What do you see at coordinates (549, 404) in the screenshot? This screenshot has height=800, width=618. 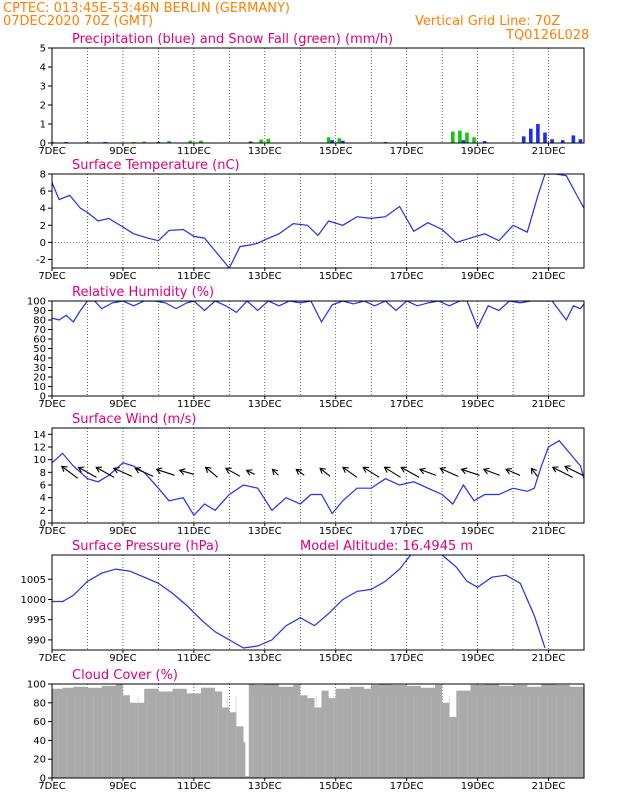 I see `x-tick-label: 21DEC` at bounding box center [549, 404].